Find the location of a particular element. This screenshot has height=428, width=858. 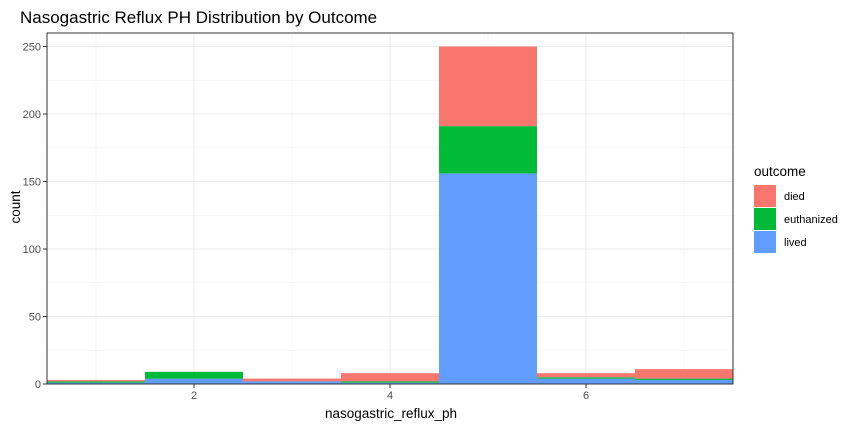

y-tick-label: 150 is located at coordinates (32, 183).